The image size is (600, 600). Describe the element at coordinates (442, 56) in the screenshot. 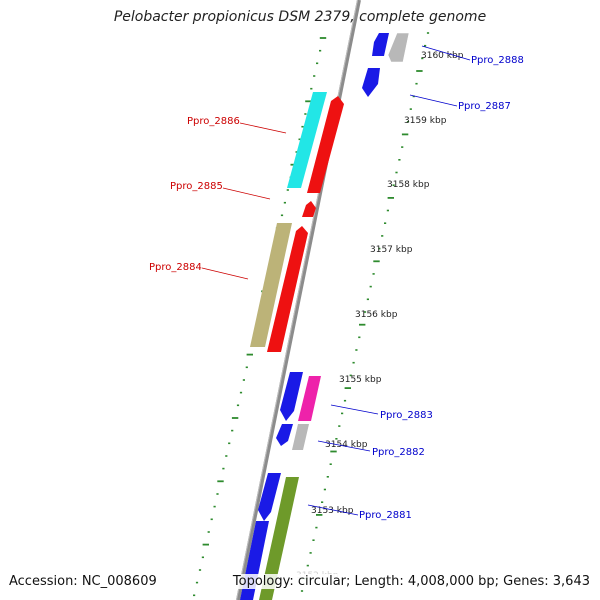

I see `tick-label-3160: 3160 kbp` at that location.